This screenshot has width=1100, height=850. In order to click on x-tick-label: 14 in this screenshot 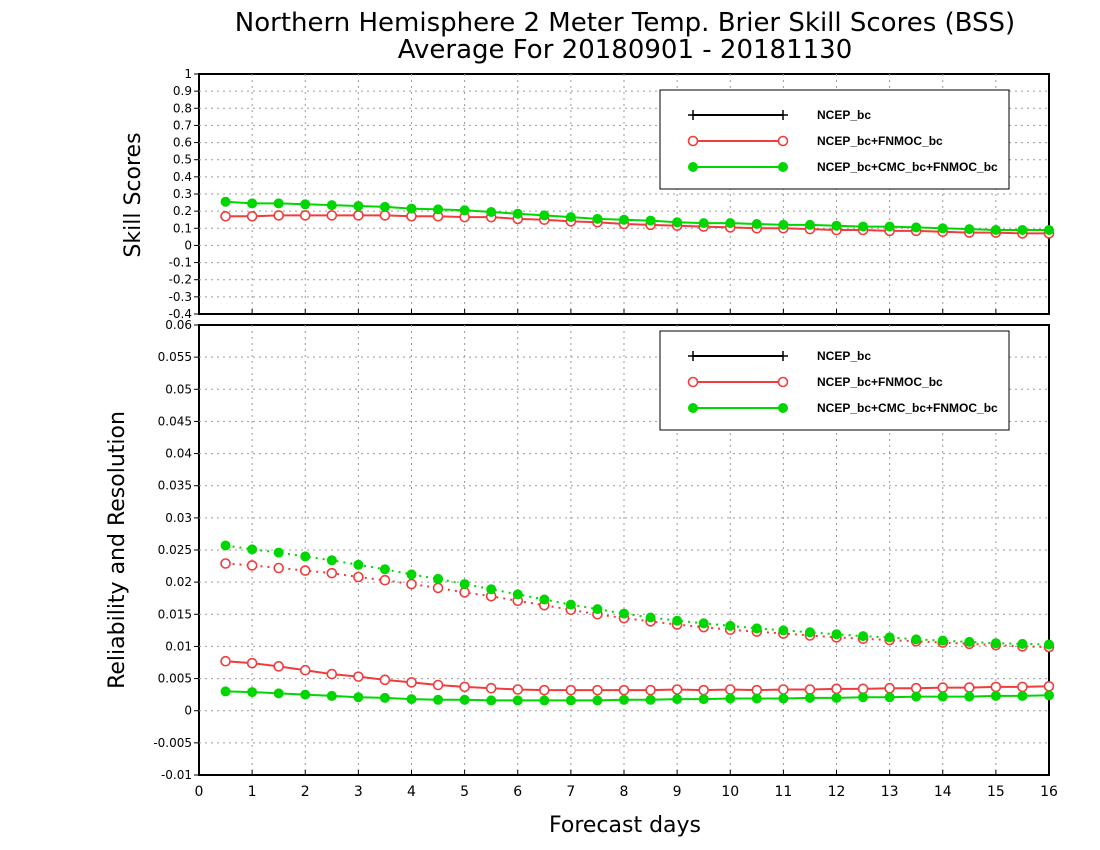, I will do `click(943, 792)`.